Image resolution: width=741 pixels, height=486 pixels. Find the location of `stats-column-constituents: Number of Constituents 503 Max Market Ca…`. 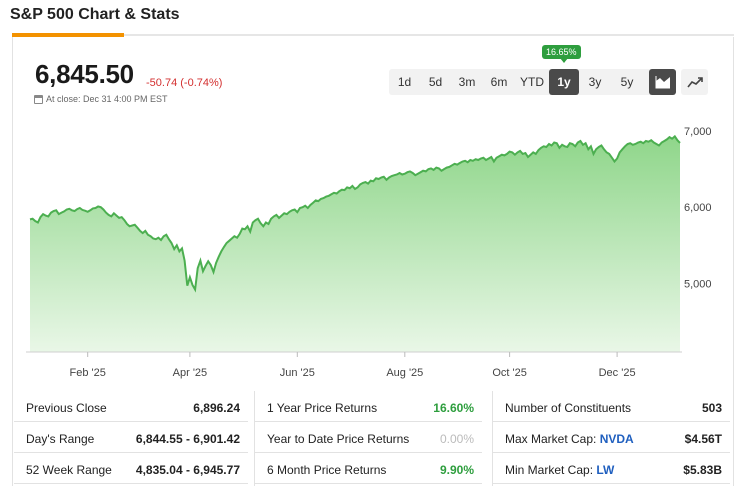

stats-column-constituents: Number of Constituents 503 Max Market Ca… is located at coordinates (611, 438).